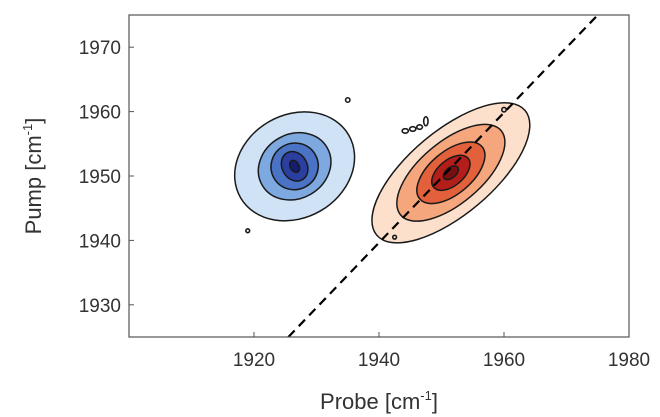 Image resolution: width=660 pixels, height=417 pixels. Describe the element at coordinates (100, 306) in the screenshot. I see `y-tick-label: 1930` at that location.